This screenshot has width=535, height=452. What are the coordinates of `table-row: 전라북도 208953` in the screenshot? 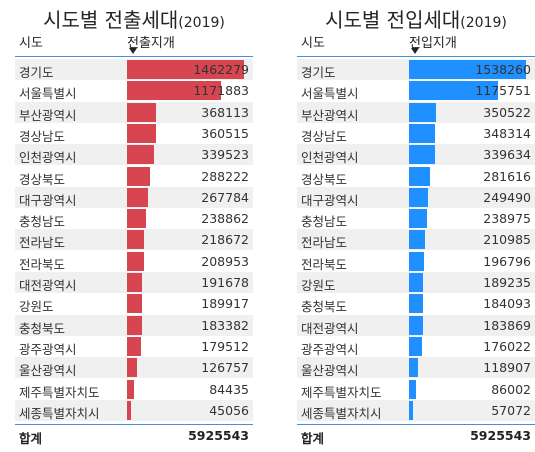 It's located at (134, 261).